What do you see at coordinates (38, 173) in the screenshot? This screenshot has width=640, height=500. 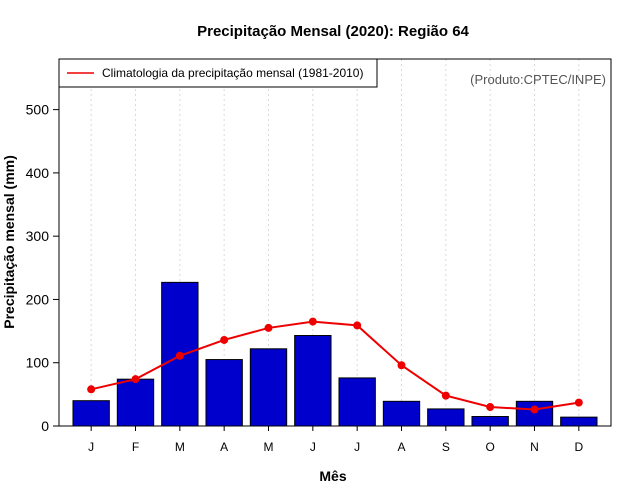 I see `y-tick-label: 400` at bounding box center [38, 173].